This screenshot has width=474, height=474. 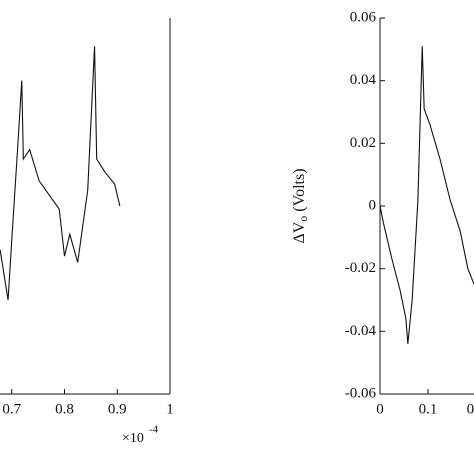 I want to click on y-tick-label: -0.04, so click(x=361, y=331).